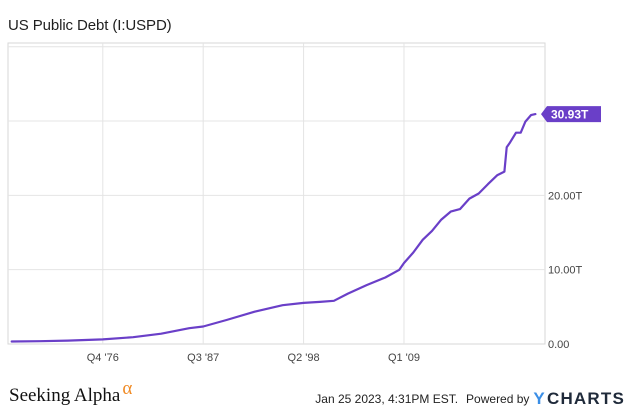 Image resolution: width=635 pixels, height=417 pixels. I want to click on brand-name: Seeking Alpha, so click(65, 395).